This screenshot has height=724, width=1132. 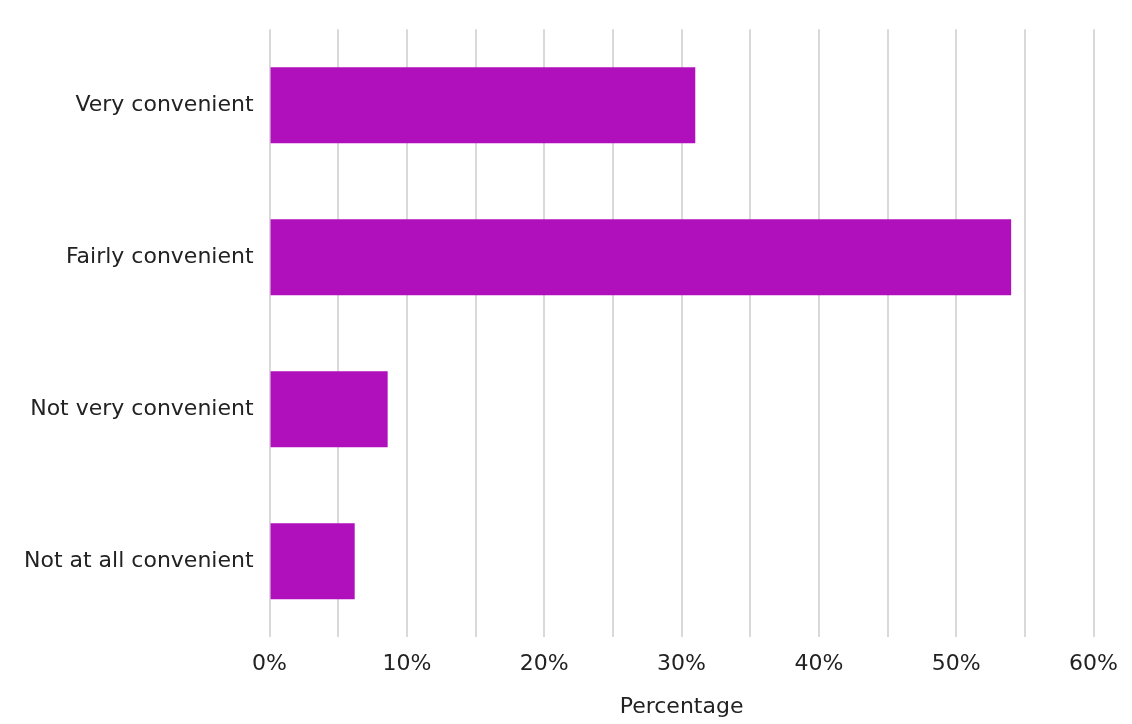 What do you see at coordinates (681, 663) in the screenshot?
I see `x-tick-label: 30%` at bounding box center [681, 663].